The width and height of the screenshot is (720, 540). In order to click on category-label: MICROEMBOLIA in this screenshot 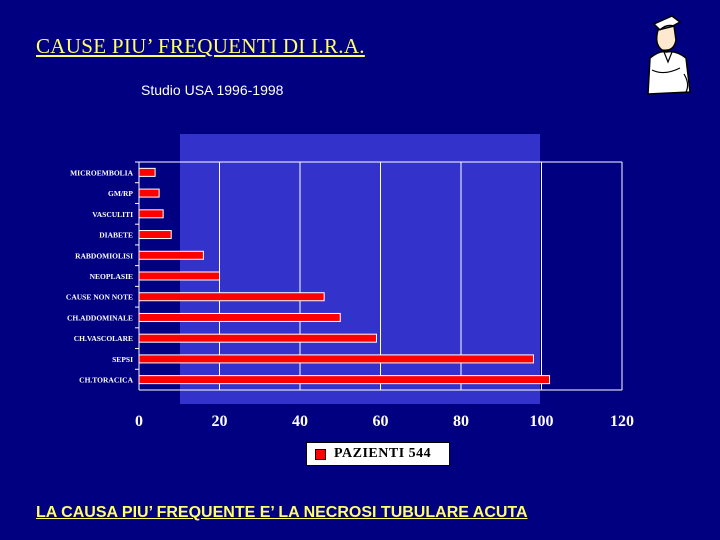, I will do `click(102, 172)`.